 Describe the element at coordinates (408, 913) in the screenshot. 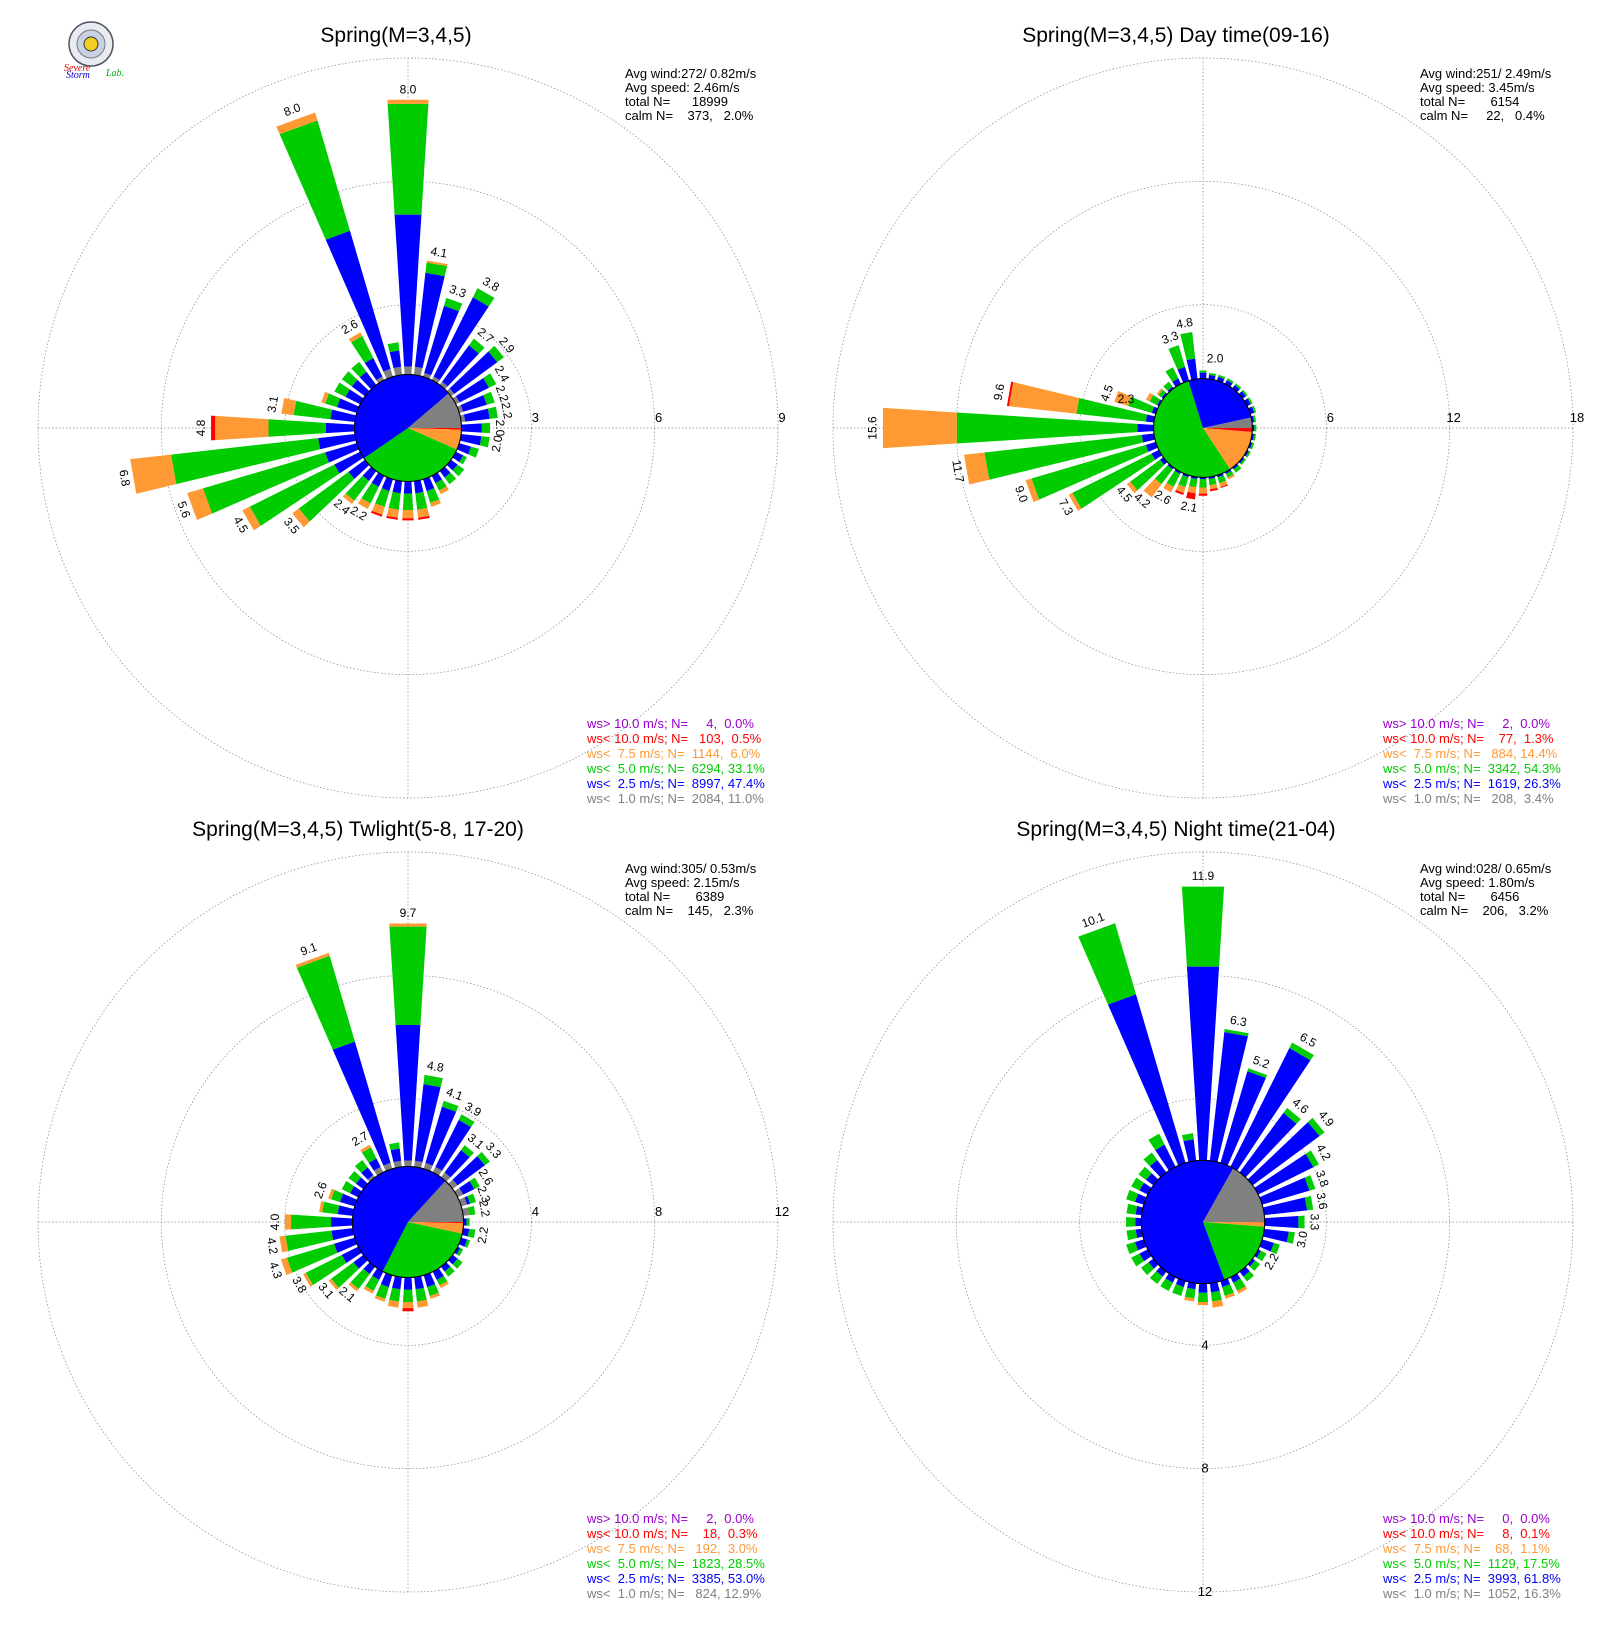

I see `bar-value-label: 9.7` at that location.